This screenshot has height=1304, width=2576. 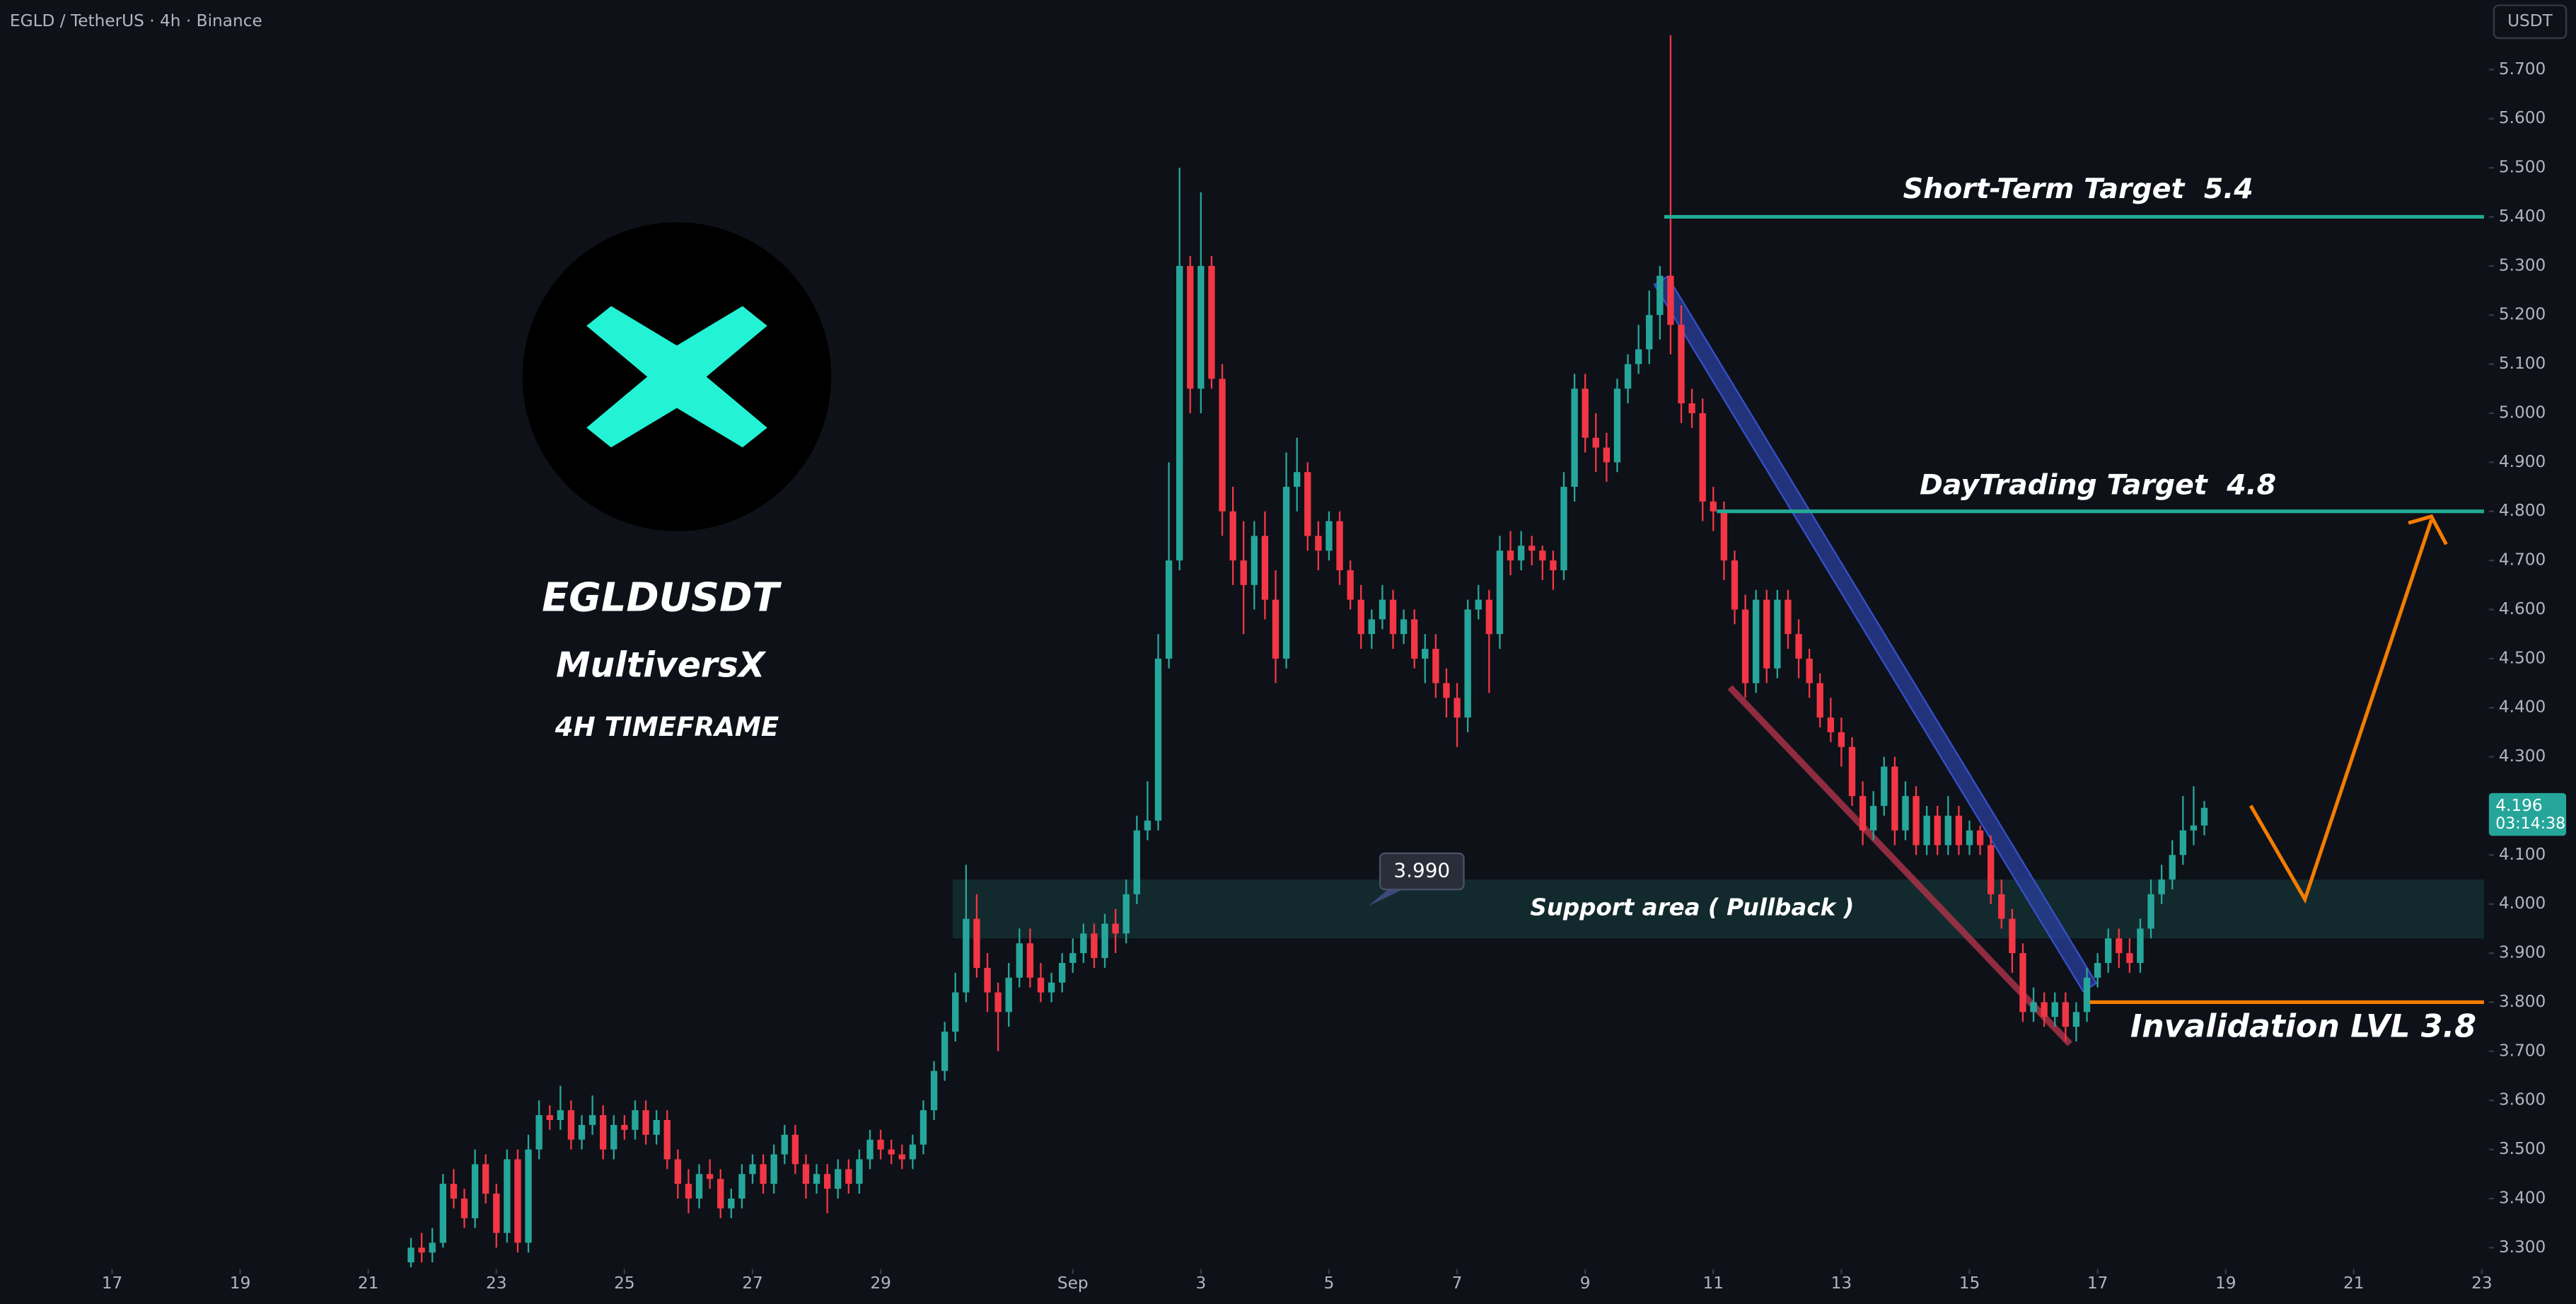 I want to click on y-tick-label: 5.000, so click(x=2522, y=412).